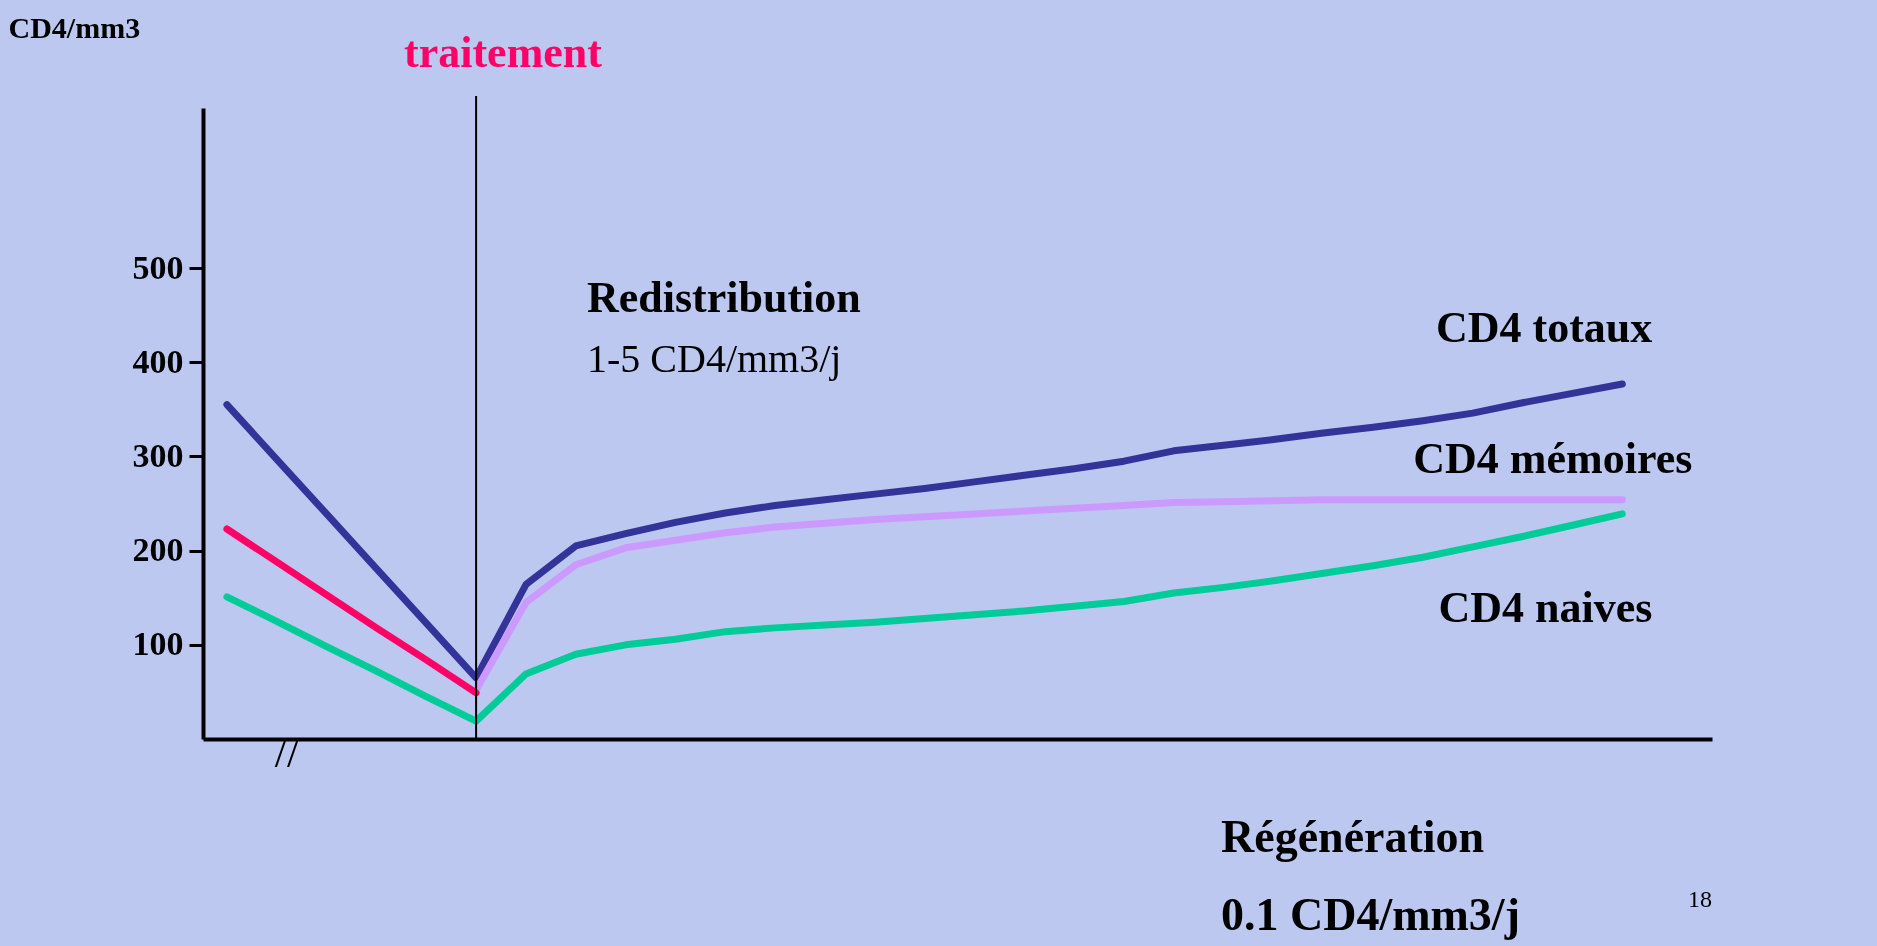 The height and width of the screenshot is (946, 1877). I want to click on y-axis-title: CD4/mm3, so click(74, 27).